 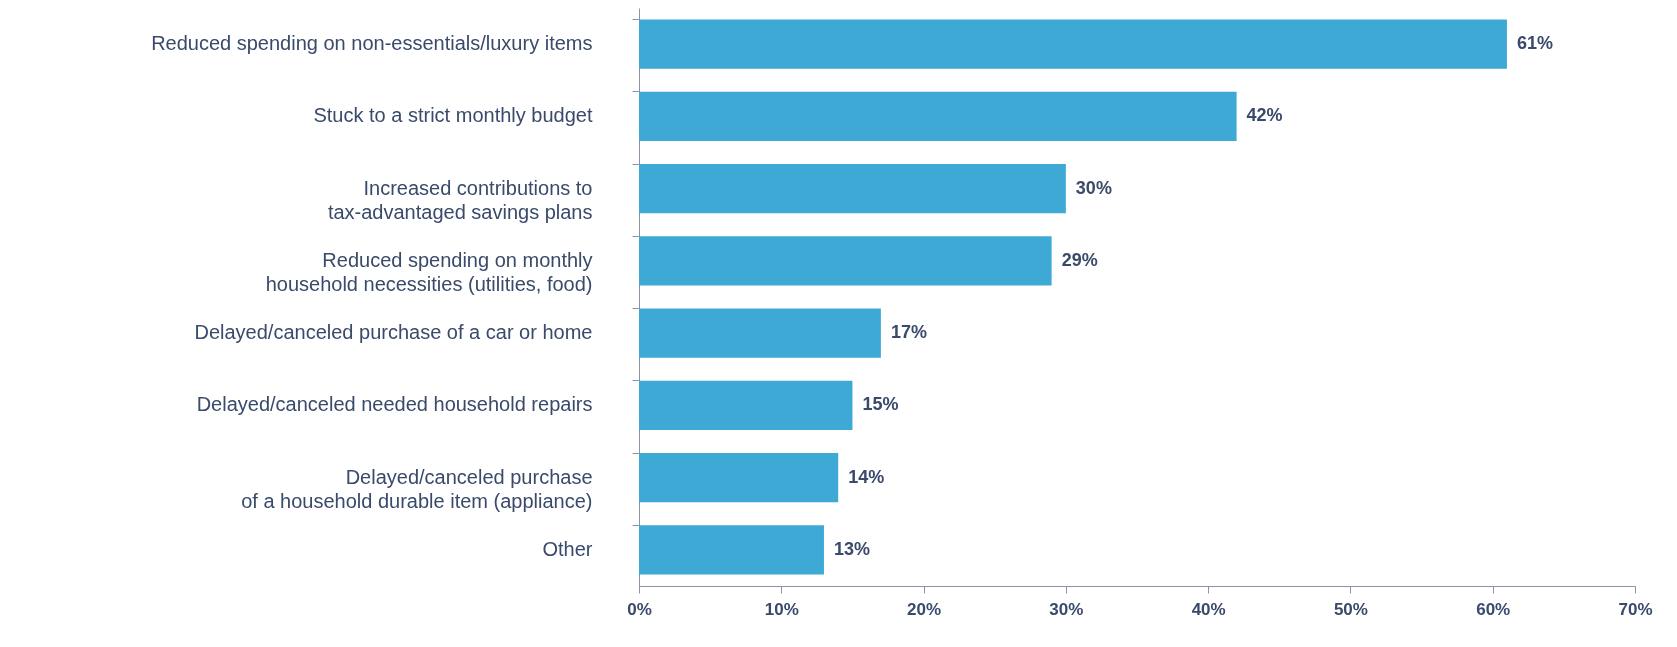 I want to click on y-tick-label: Other, so click(x=567, y=548).